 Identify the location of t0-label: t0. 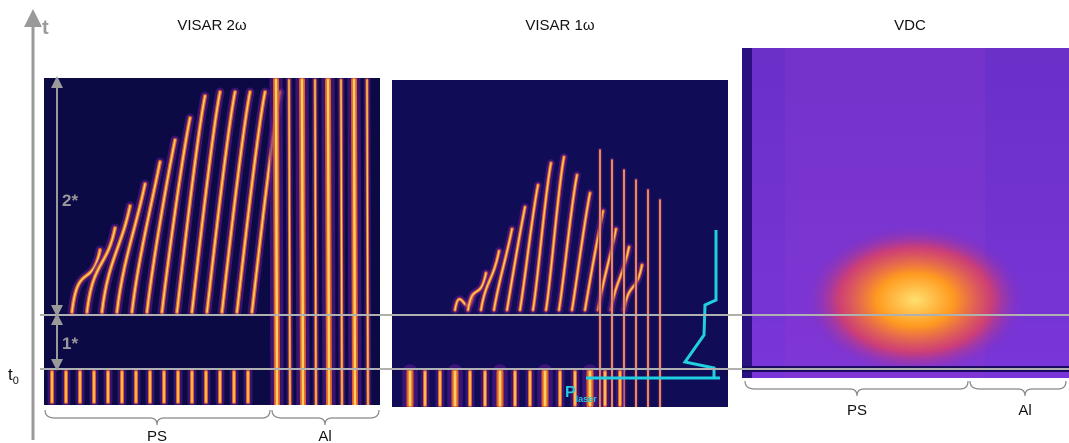
(13, 376).